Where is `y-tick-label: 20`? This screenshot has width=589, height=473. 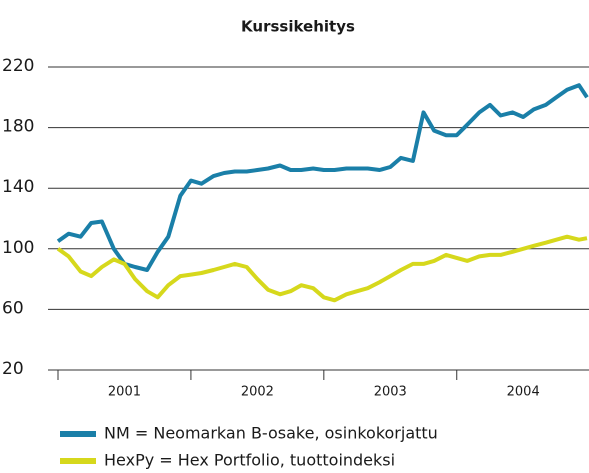 y-tick-label: 20 is located at coordinates (13, 369).